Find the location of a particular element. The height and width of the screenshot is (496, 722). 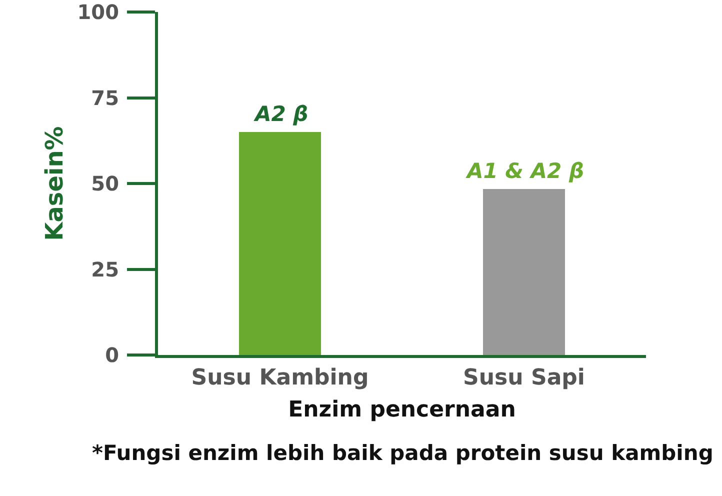

y-tick-label: 25 is located at coordinates (105, 269).